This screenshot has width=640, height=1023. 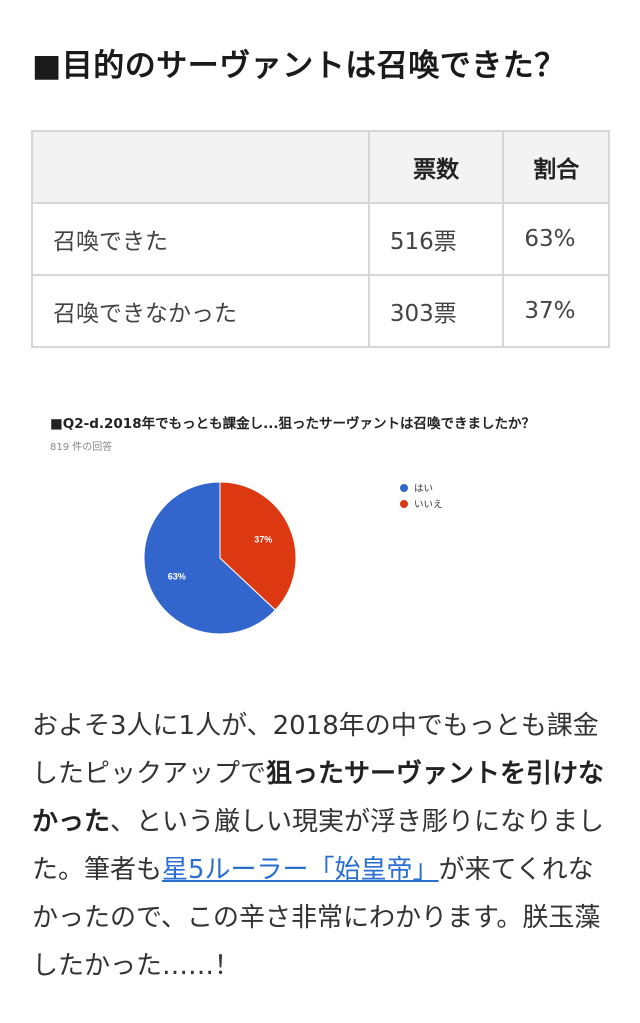 What do you see at coordinates (177, 577) in the screenshot?
I see `pie-slice-label-0: 63%` at bounding box center [177, 577].